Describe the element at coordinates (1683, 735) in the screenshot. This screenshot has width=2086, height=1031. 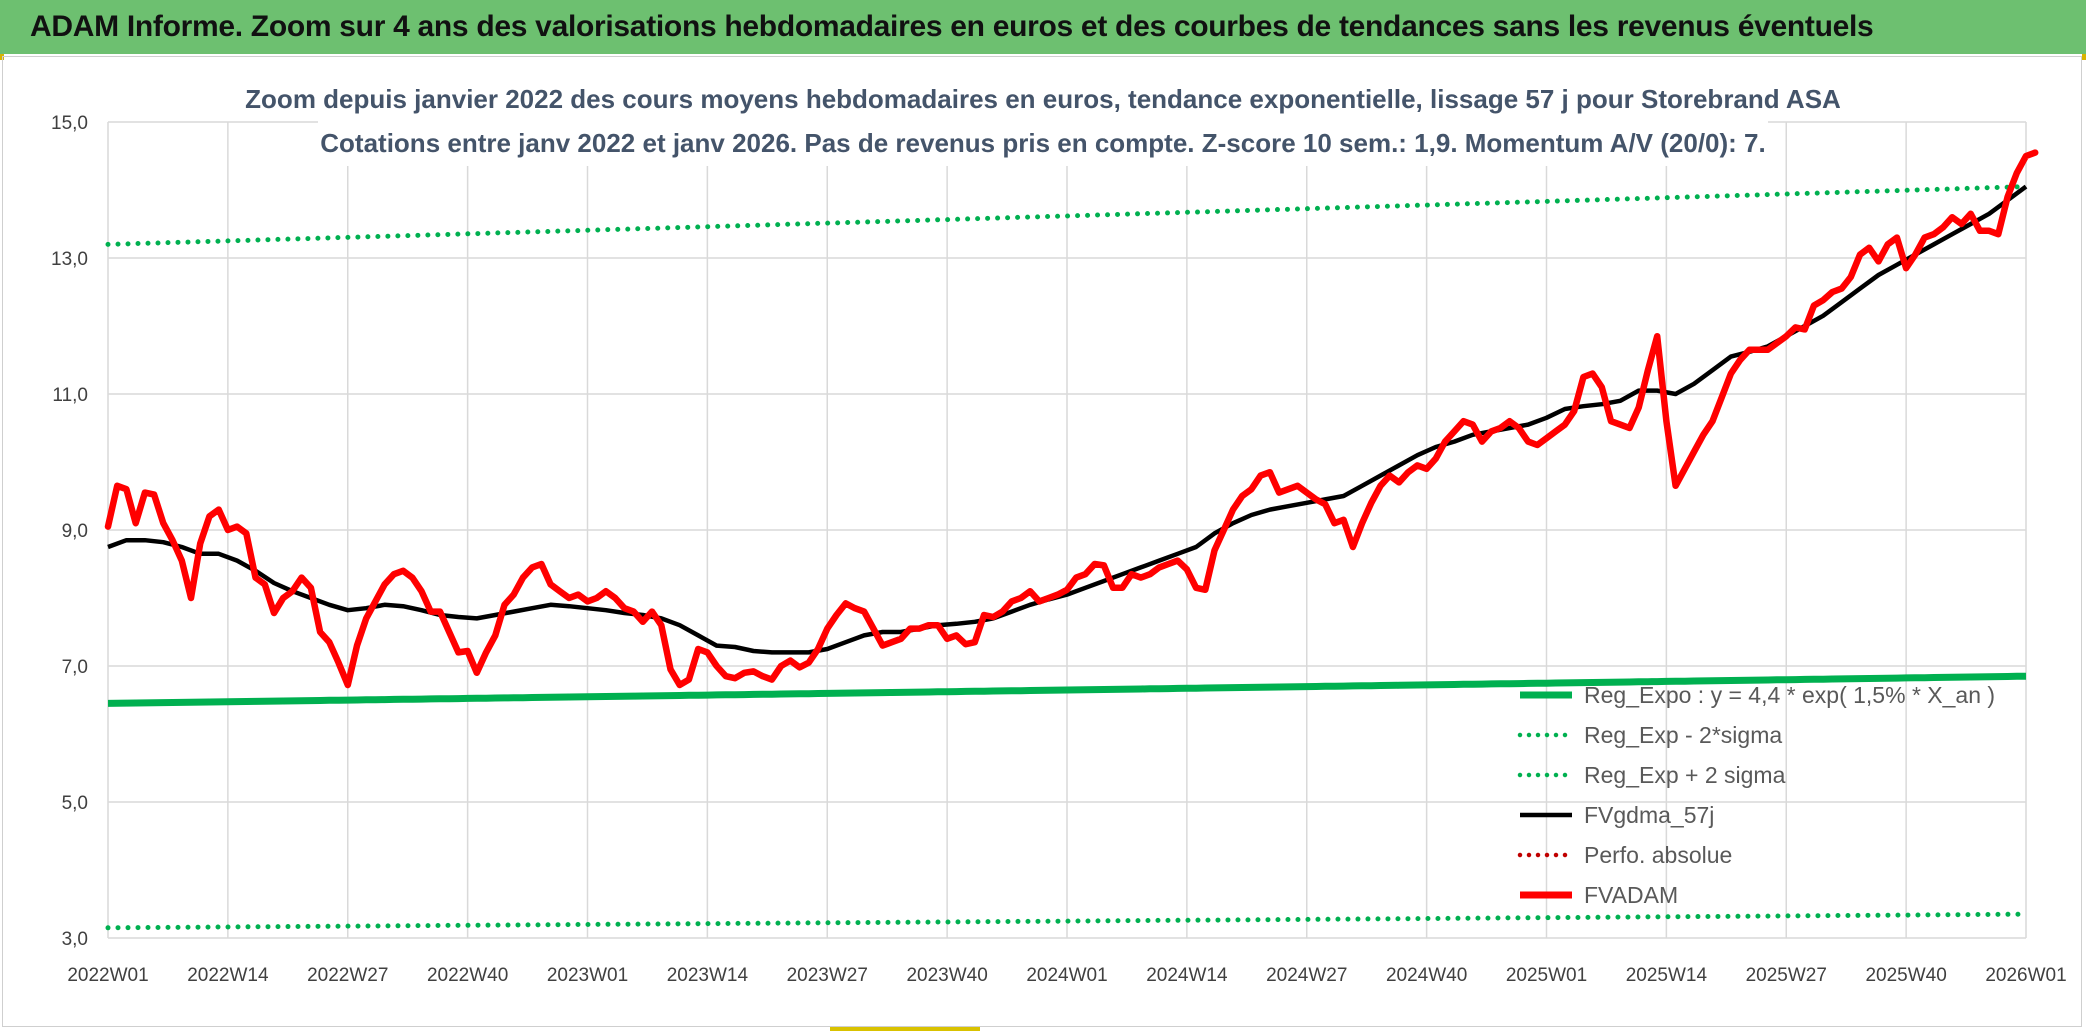
I see `legend-label-1: Reg_Exp - 2*sigma` at that location.